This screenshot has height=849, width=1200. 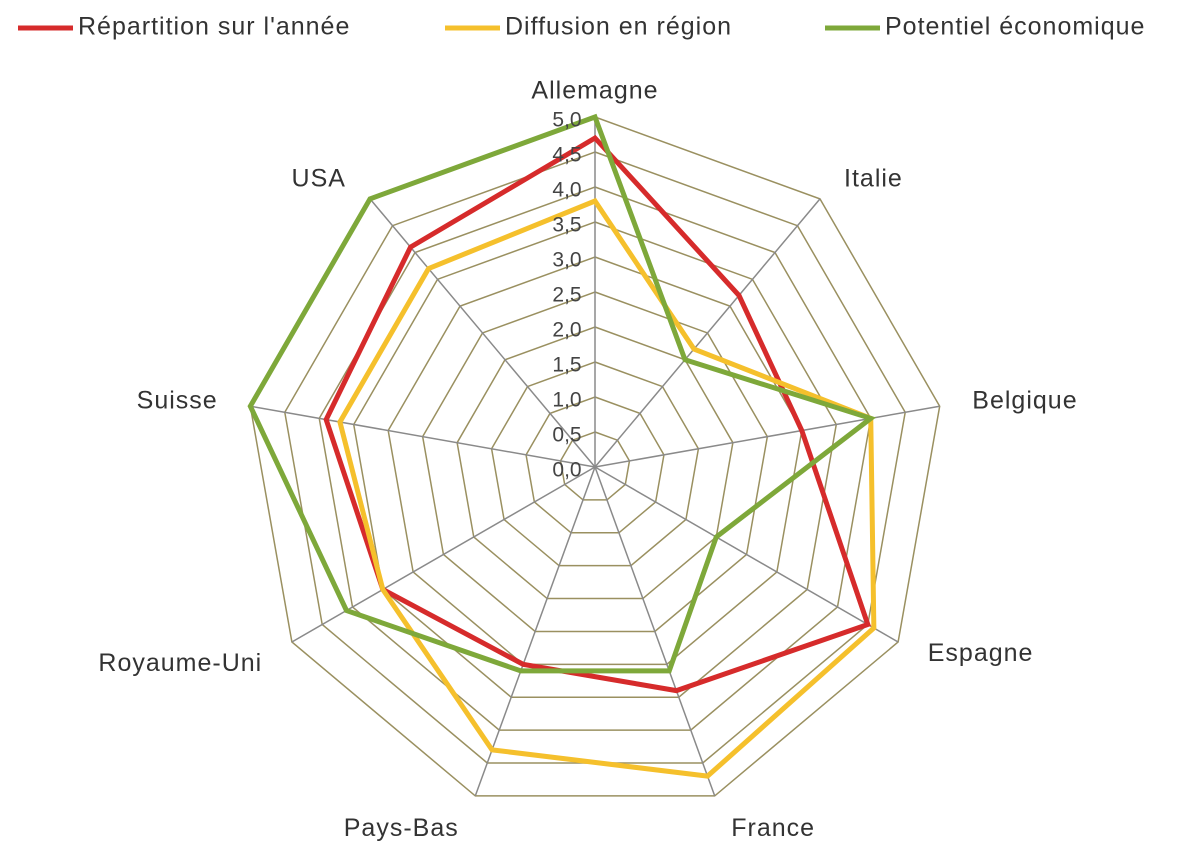 I want to click on r-tick-label: 0,0, so click(x=566, y=470).